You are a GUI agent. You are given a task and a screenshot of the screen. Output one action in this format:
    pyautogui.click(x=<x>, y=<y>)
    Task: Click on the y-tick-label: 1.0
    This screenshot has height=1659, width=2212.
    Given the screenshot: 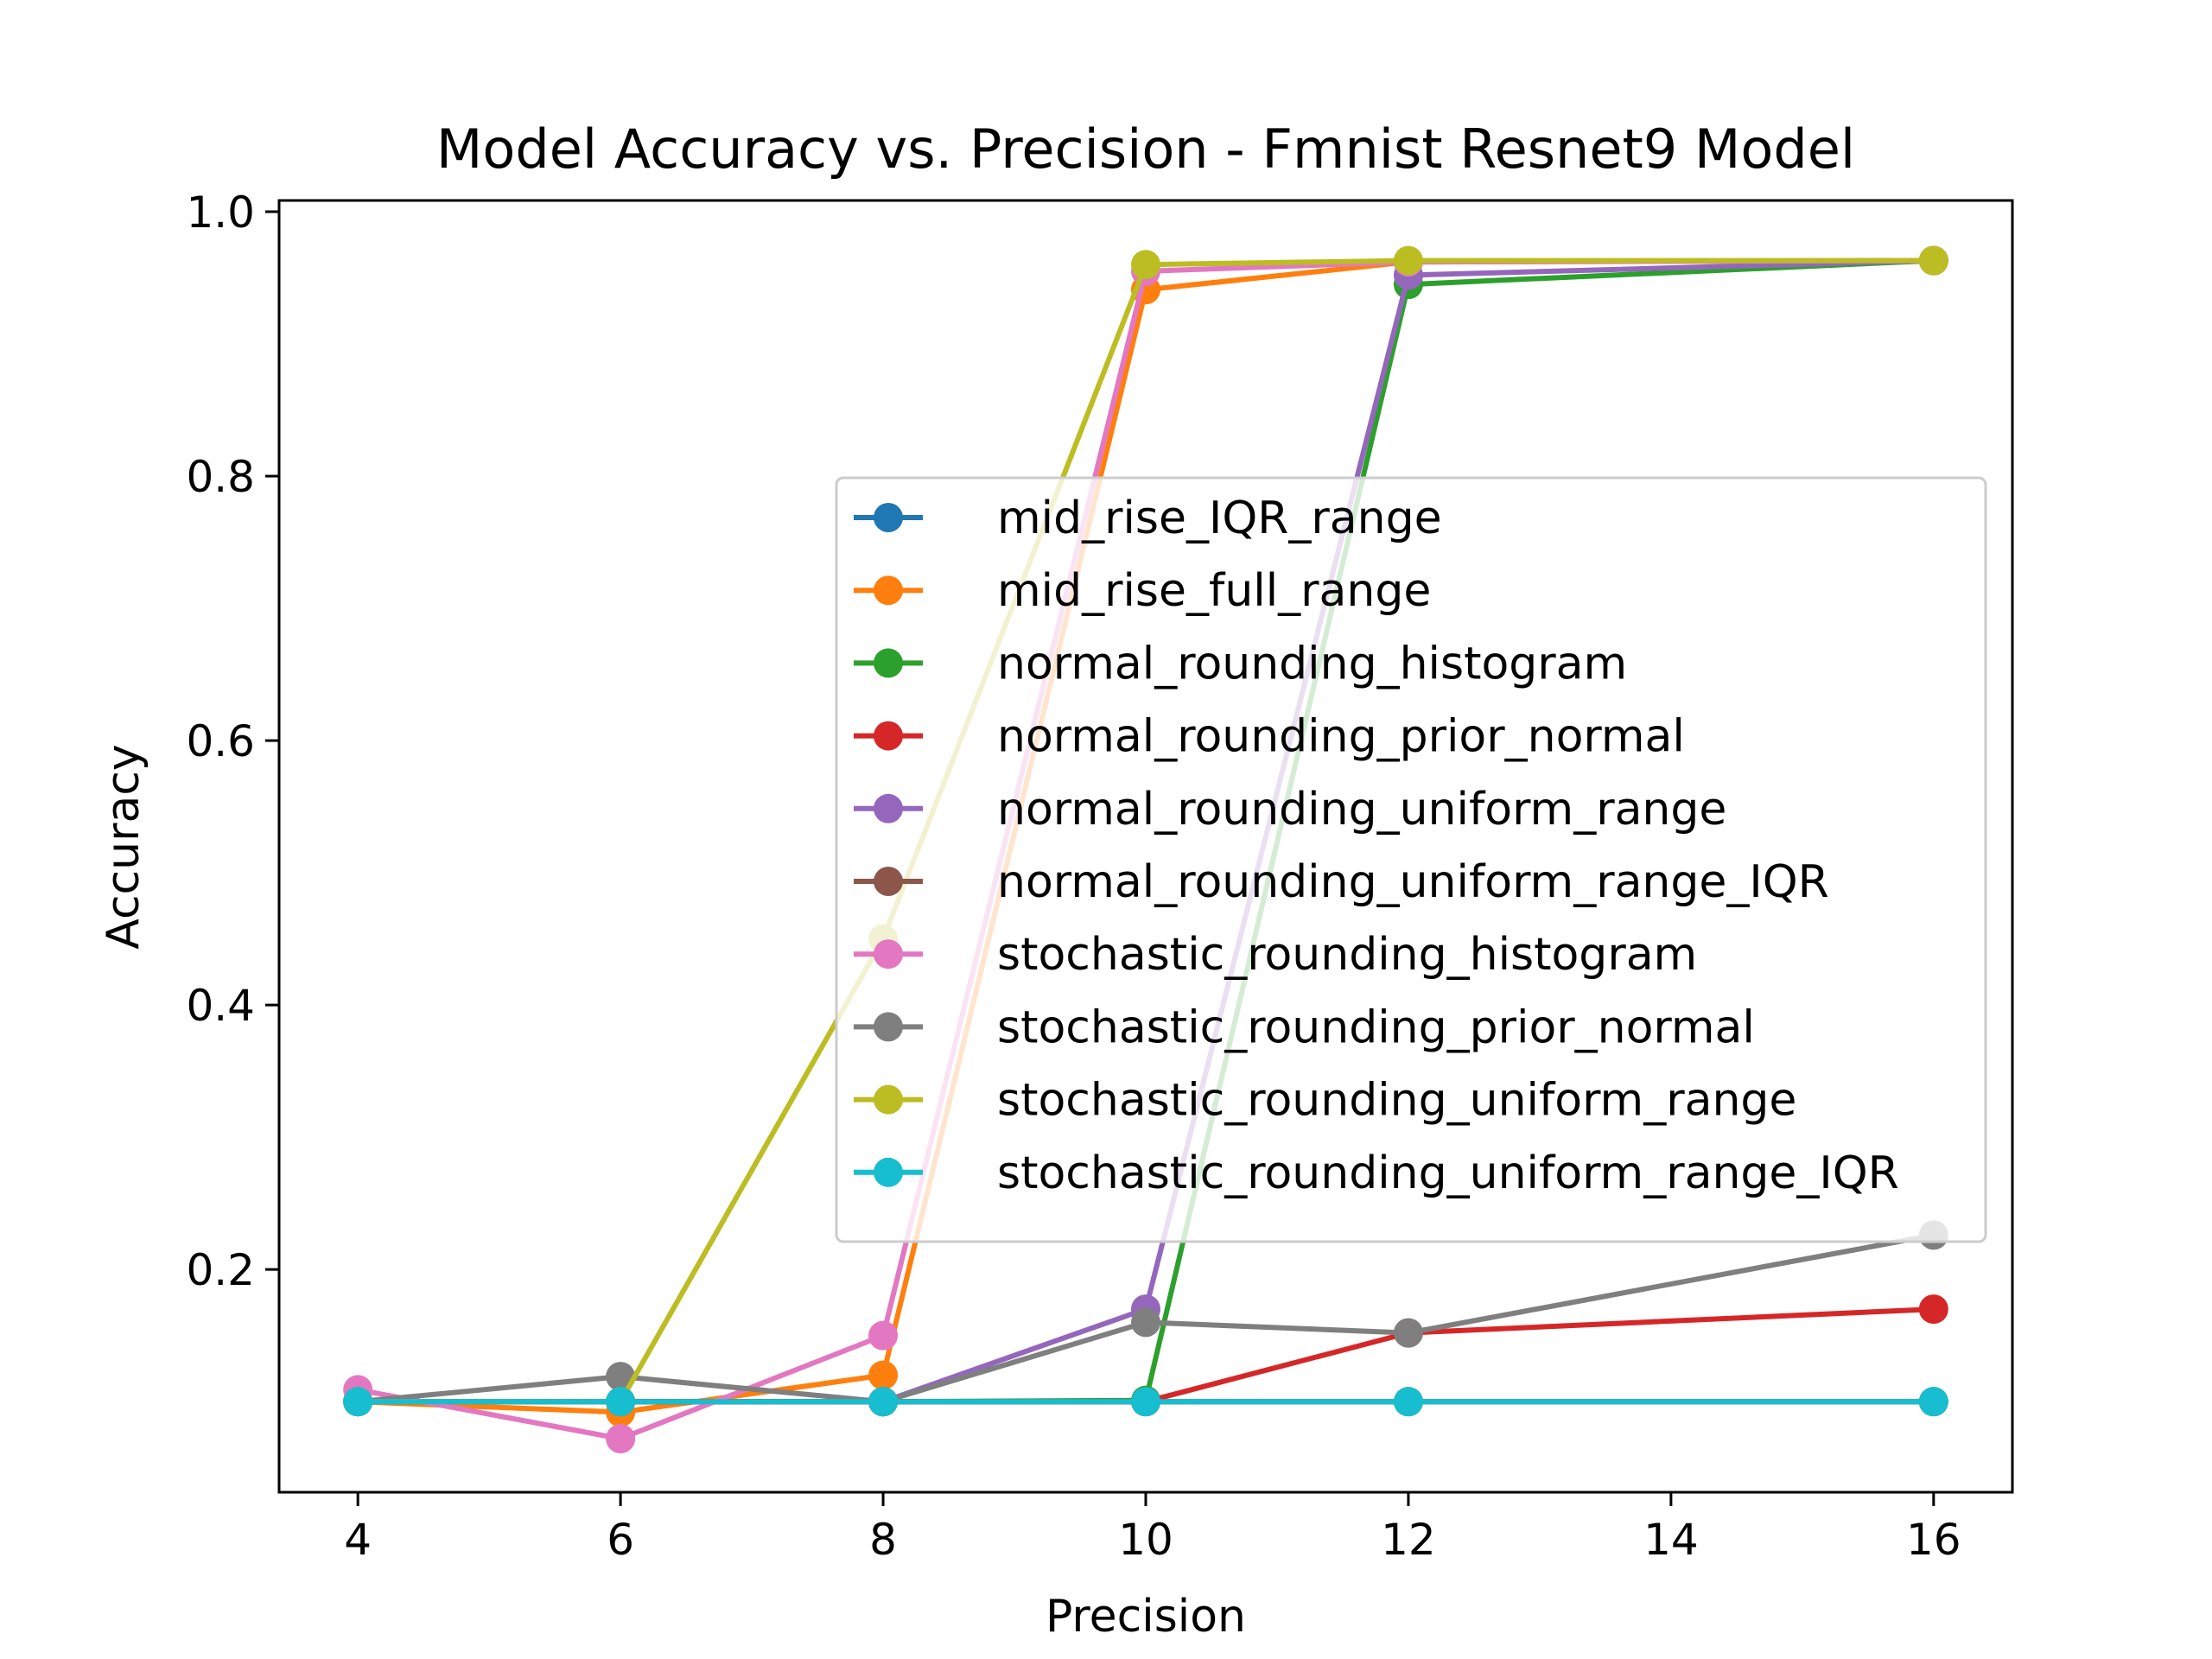 What is the action you would take?
    pyautogui.click(x=220, y=213)
    